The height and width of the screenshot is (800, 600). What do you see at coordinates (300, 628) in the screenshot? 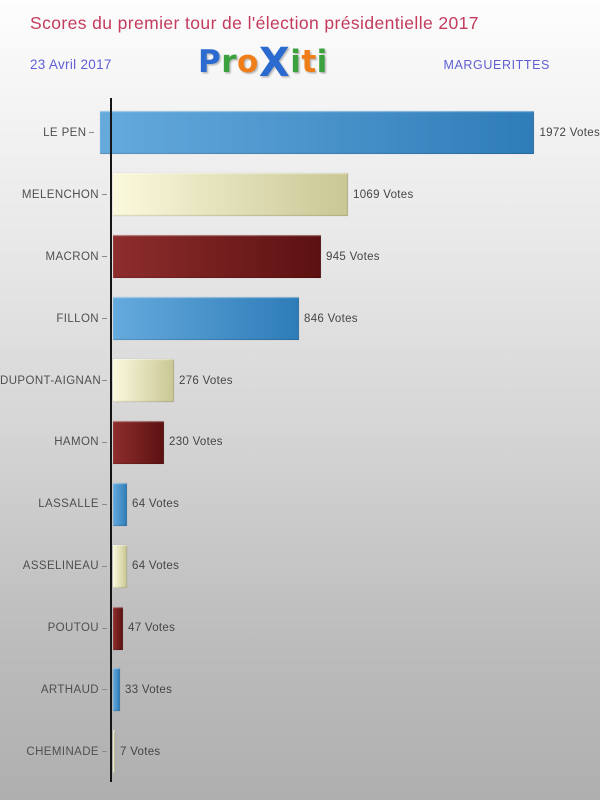
I see `chart-row: POUTOU 47 Votes` at bounding box center [300, 628].